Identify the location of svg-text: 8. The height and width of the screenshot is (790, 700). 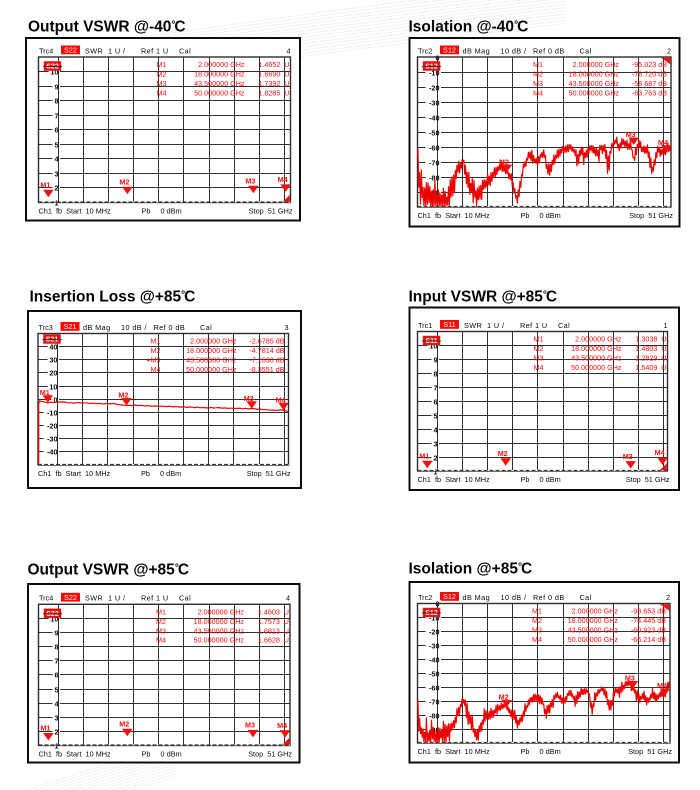
(56, 647).